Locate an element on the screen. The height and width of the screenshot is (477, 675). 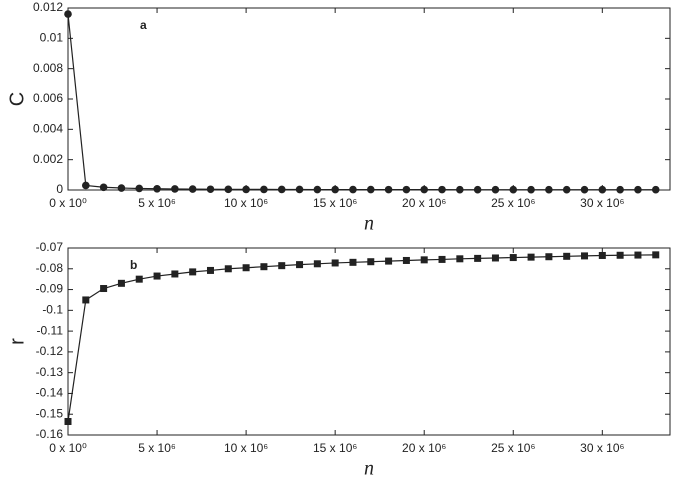
y-tick-label: 0 is located at coordinates (59, 189).